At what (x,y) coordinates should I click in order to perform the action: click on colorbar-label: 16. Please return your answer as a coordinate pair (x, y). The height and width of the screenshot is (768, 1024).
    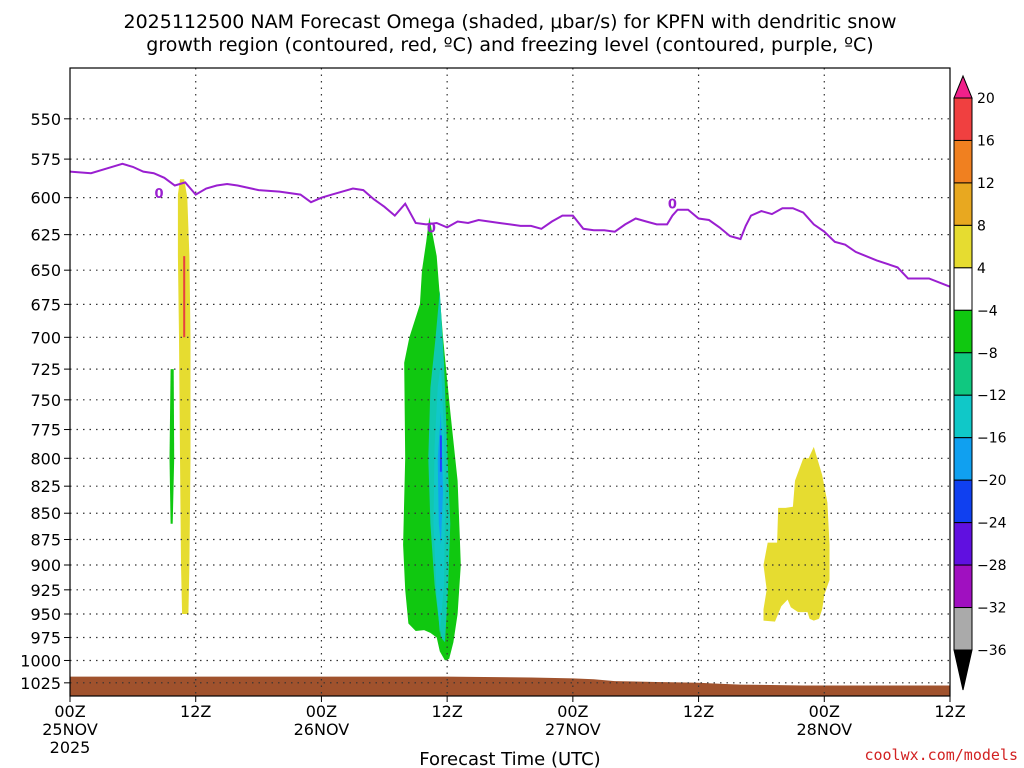
    Looking at the image, I should click on (986, 141).